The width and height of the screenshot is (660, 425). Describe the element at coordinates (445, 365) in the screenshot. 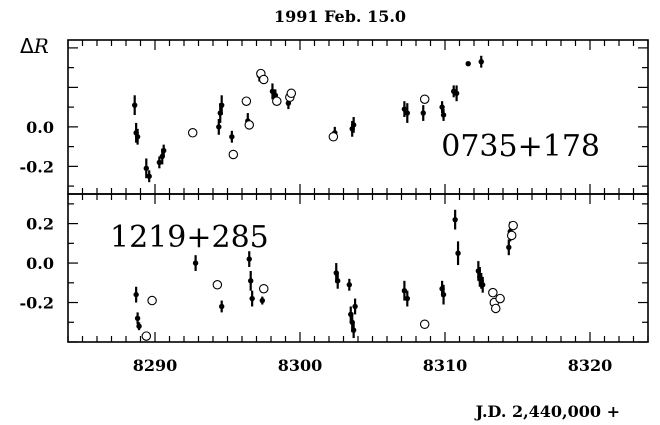

I see `x-tick-label: 8310` at that location.